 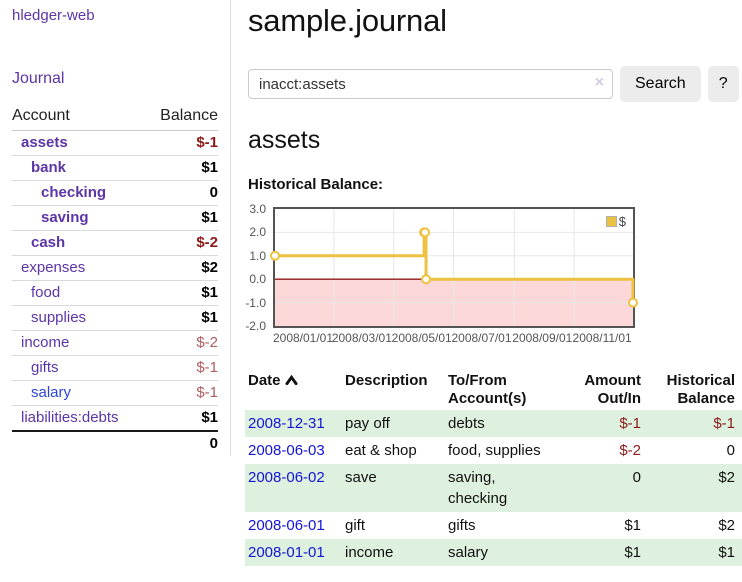 What do you see at coordinates (700, 389) in the screenshot?
I see `th-balance: Historical Balance` at bounding box center [700, 389].